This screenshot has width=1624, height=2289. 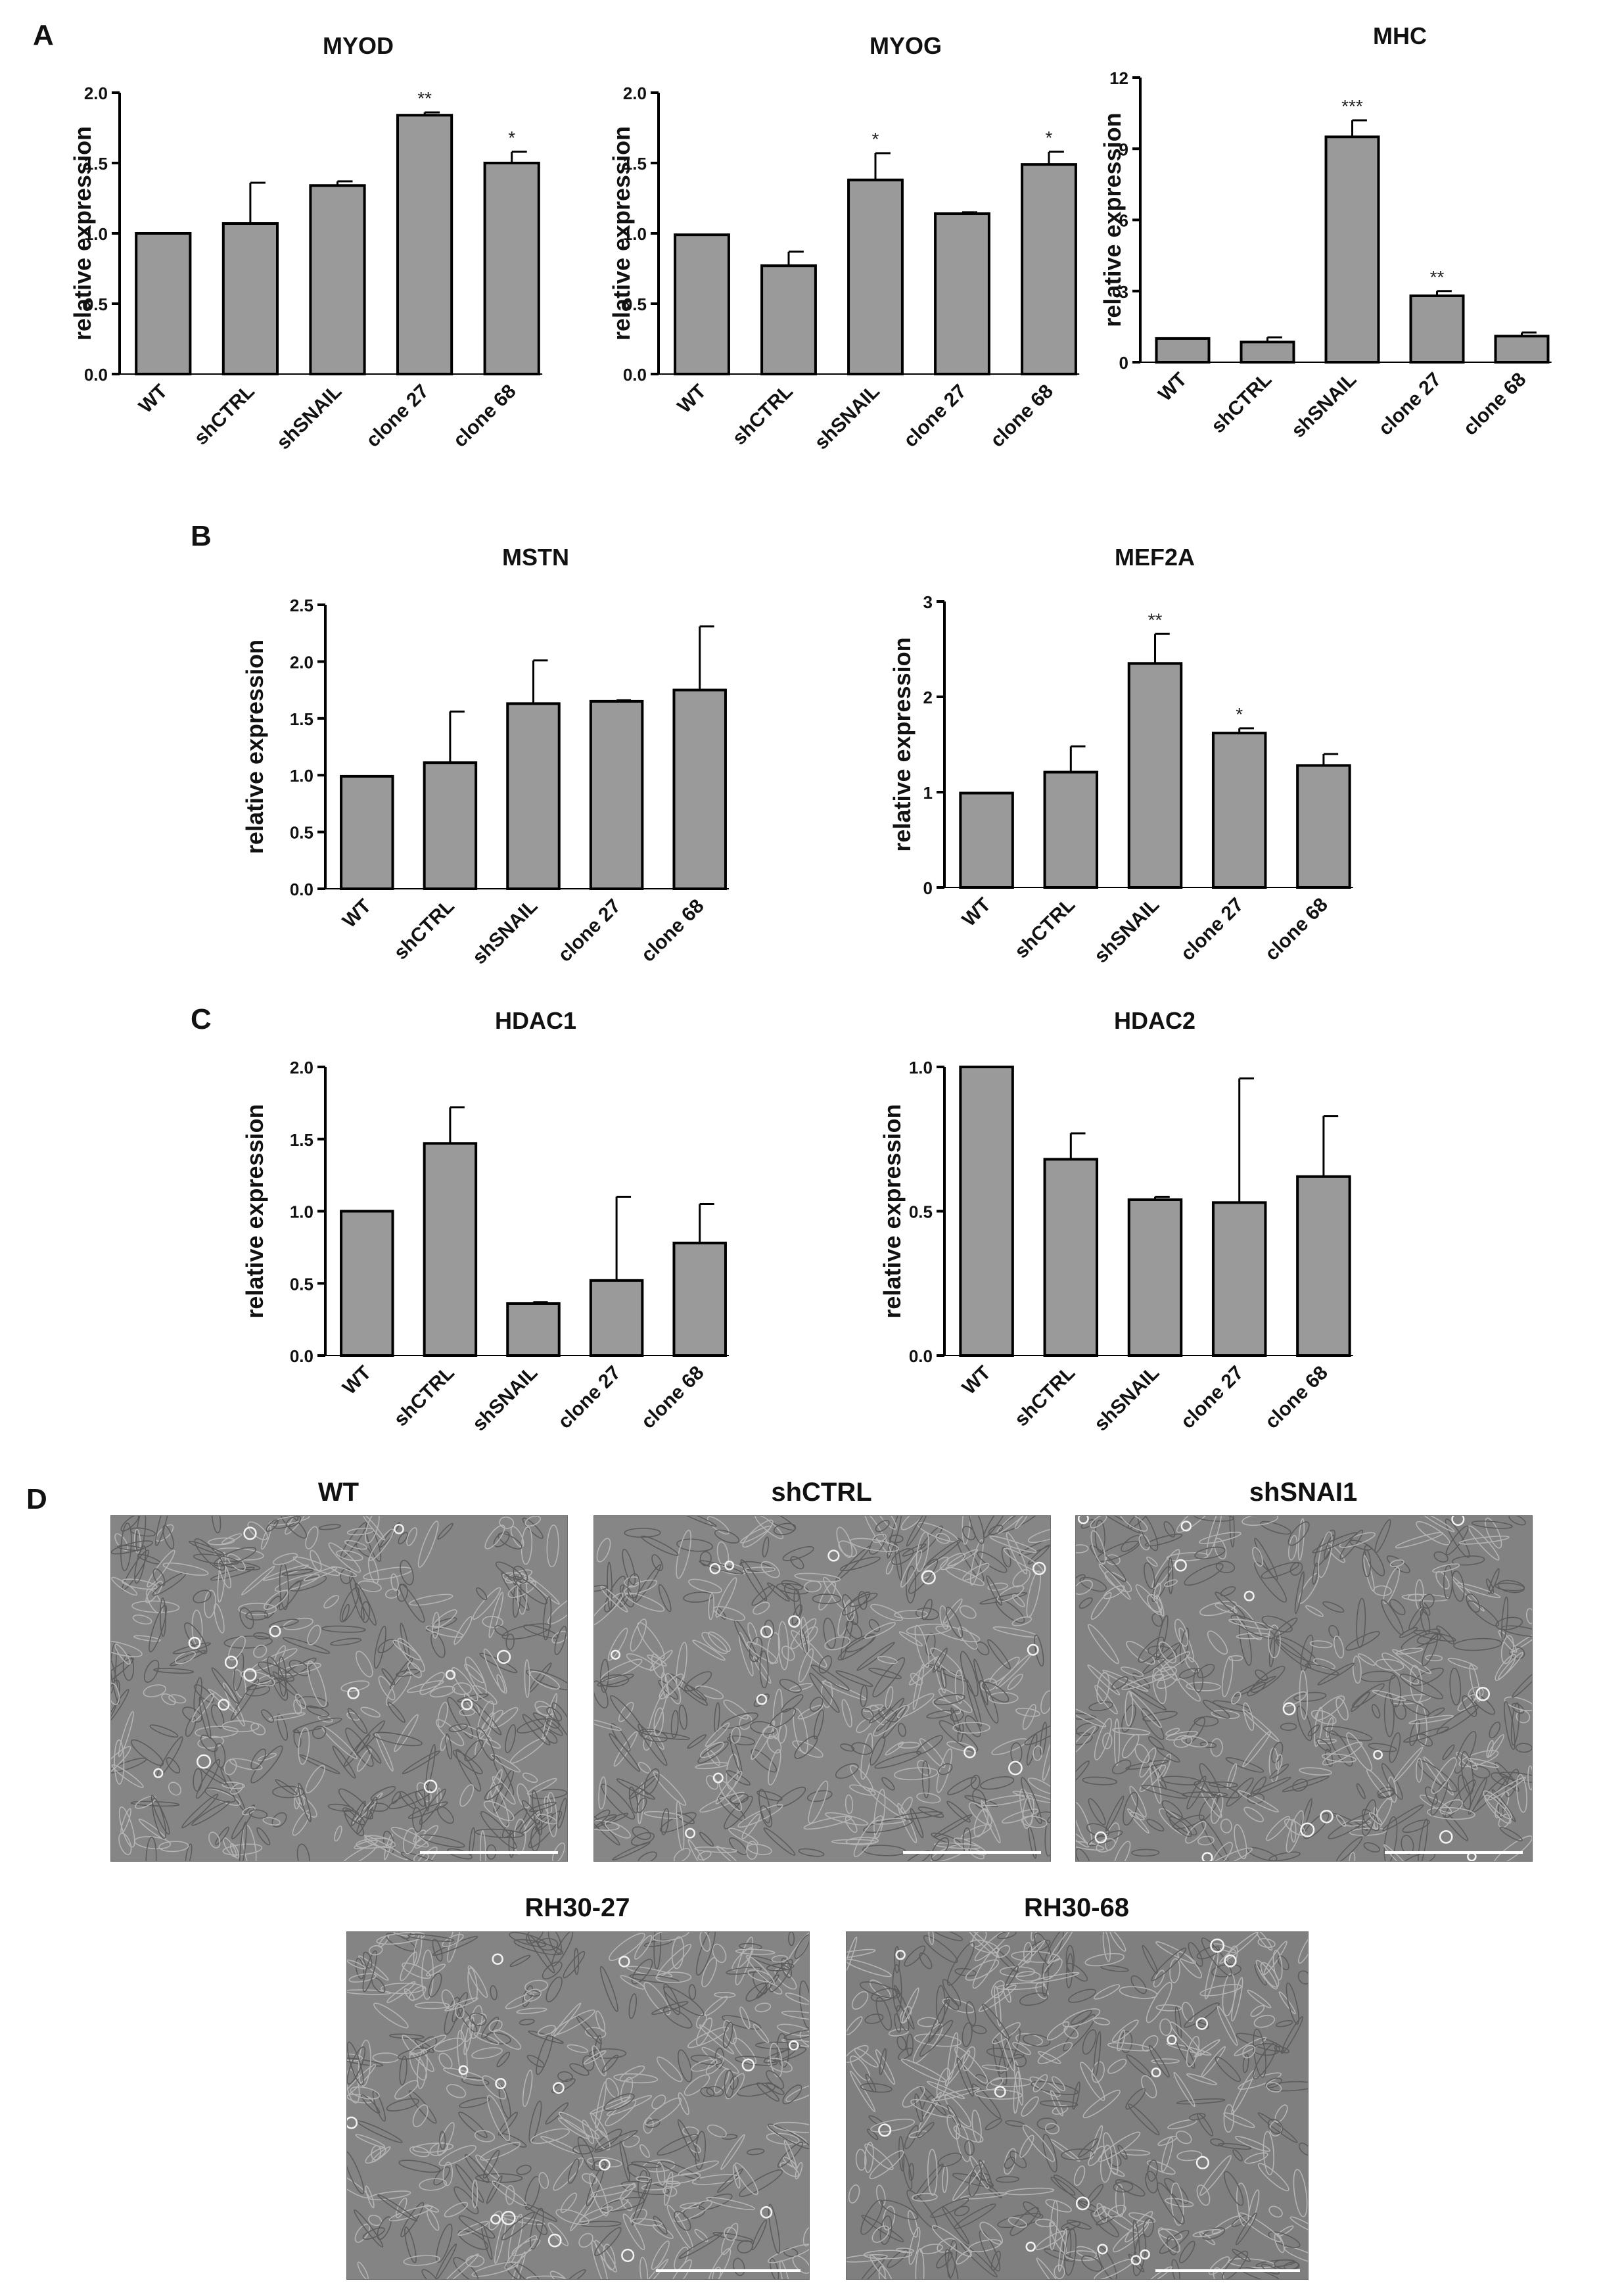 What do you see at coordinates (635, 93) in the screenshot?
I see `y-tick-label: 2.0` at bounding box center [635, 93].